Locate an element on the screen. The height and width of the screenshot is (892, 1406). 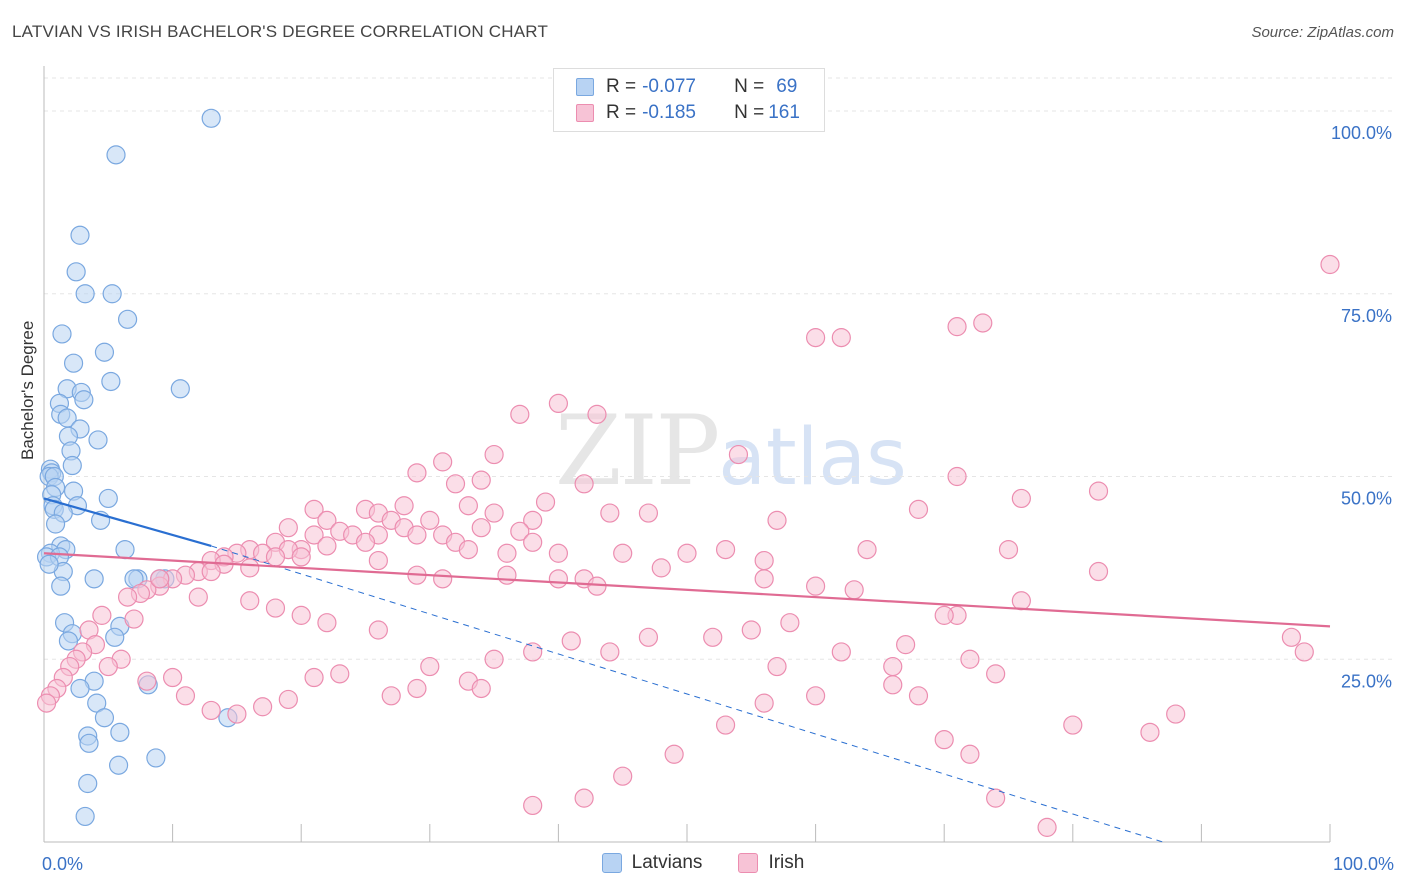
legend-item-latvians: Latvians is located at coordinates (651, 863).